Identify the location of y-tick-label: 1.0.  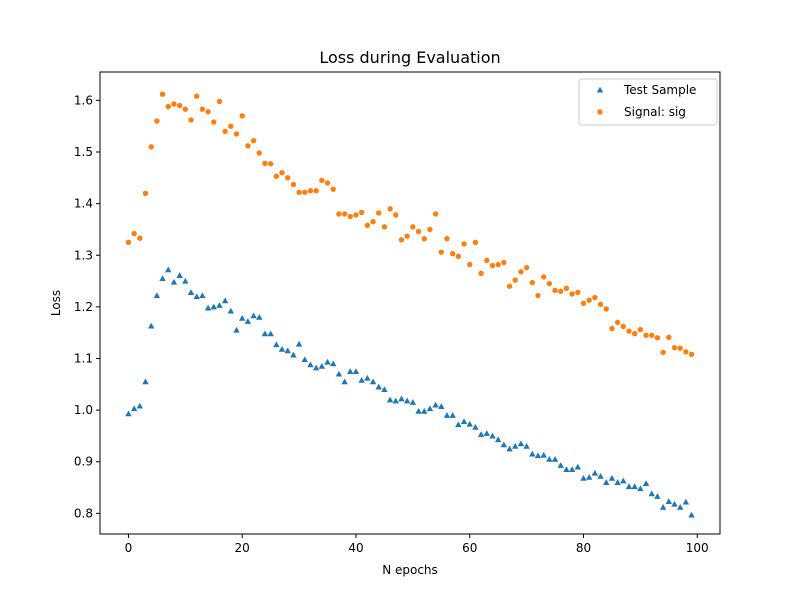
(83, 410).